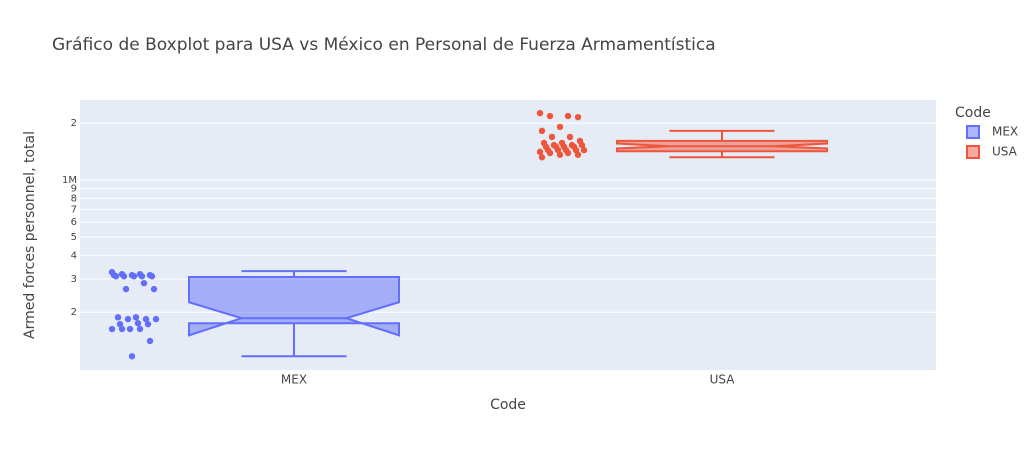  Describe the element at coordinates (508, 405) in the screenshot. I see `x-axis-title: Code` at that location.